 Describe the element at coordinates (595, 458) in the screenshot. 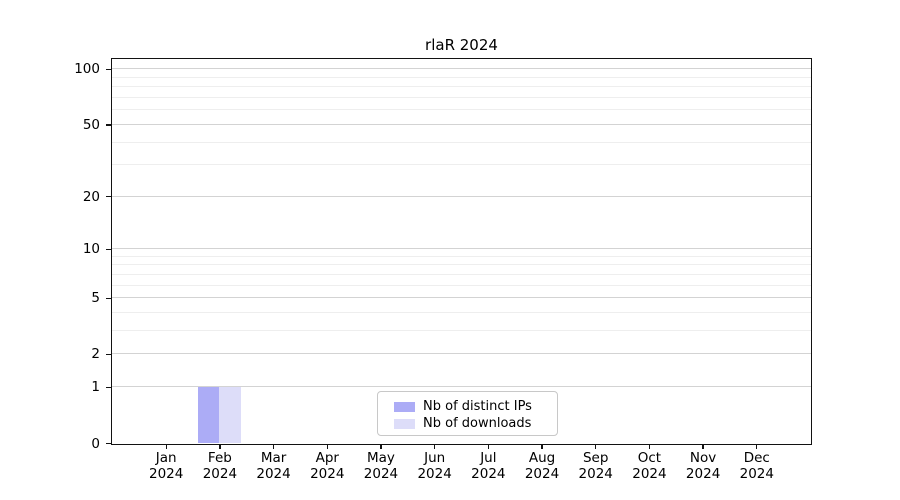

I see `x-tick-label-month: Sep` at that location.